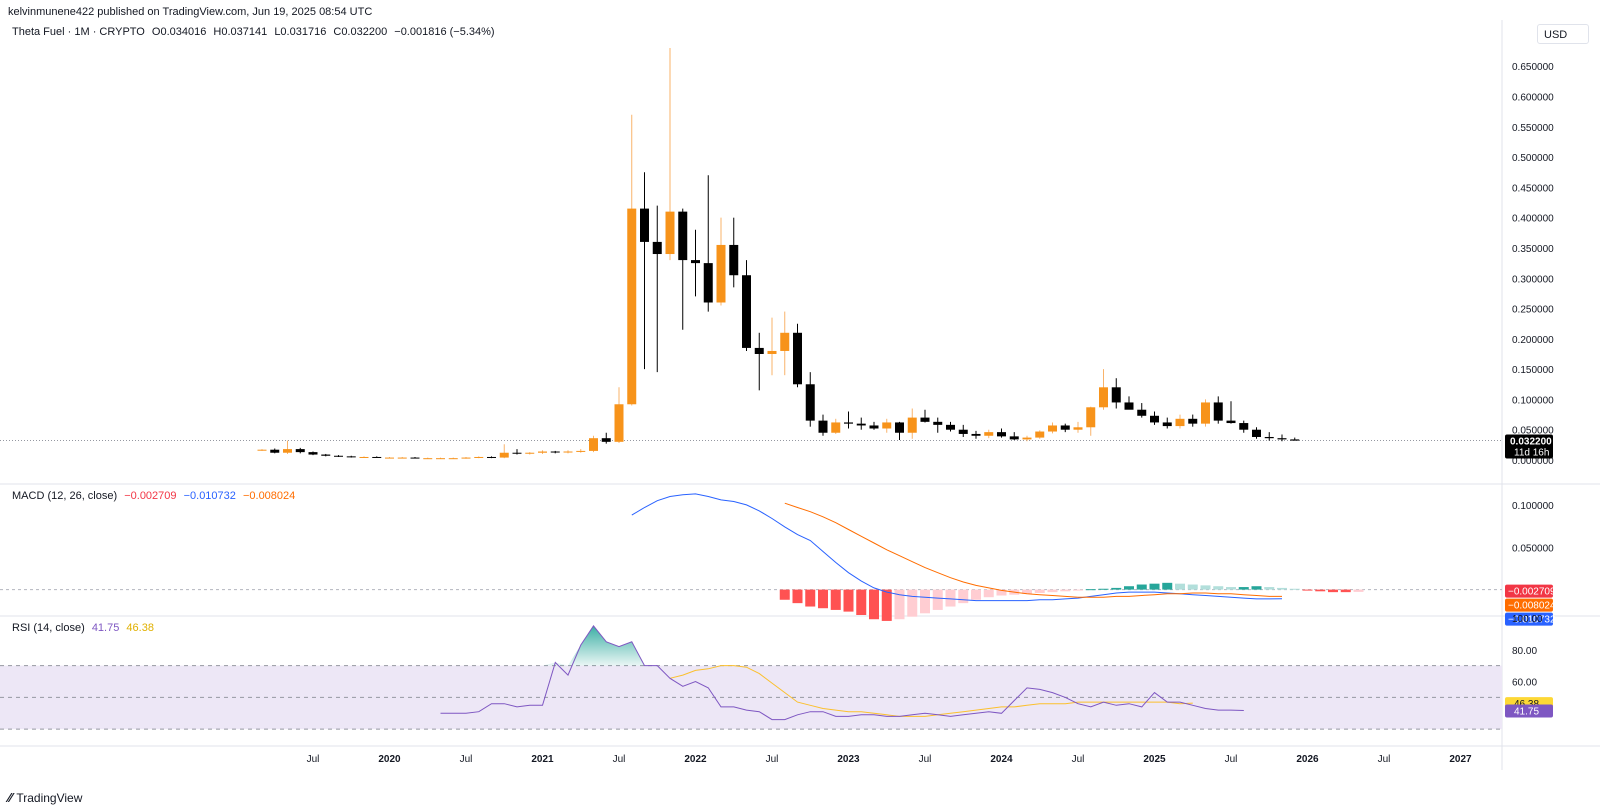  What do you see at coordinates (1563, 34) in the screenshot?
I see `currency-button: USD` at bounding box center [1563, 34].